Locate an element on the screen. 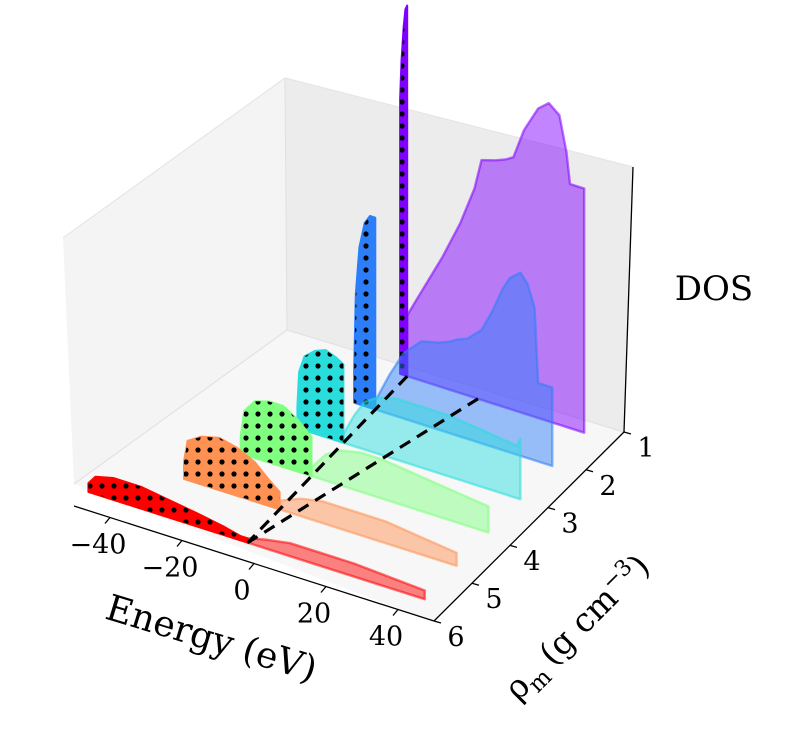  y-tick-label: 1 is located at coordinates (645, 448).